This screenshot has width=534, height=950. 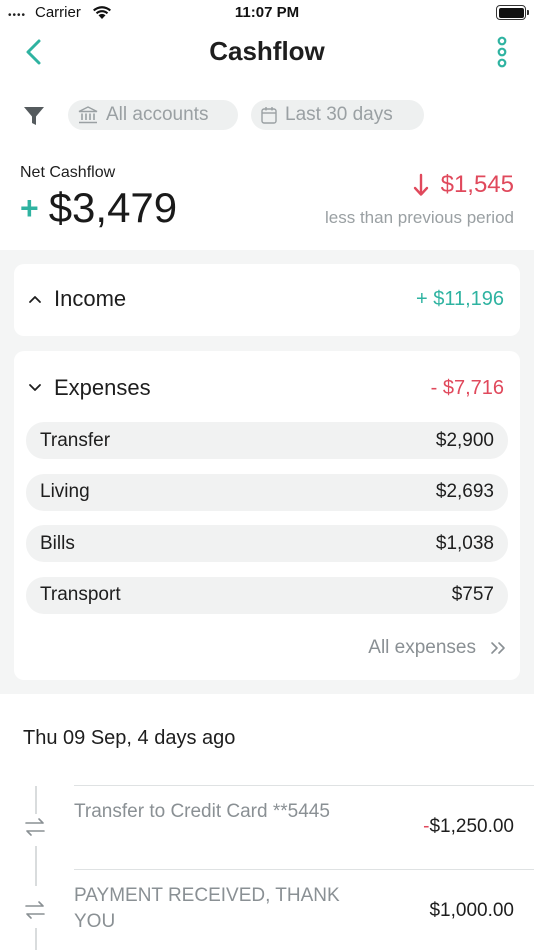 What do you see at coordinates (512, 12) in the screenshot?
I see `battery-icon` at bounding box center [512, 12].